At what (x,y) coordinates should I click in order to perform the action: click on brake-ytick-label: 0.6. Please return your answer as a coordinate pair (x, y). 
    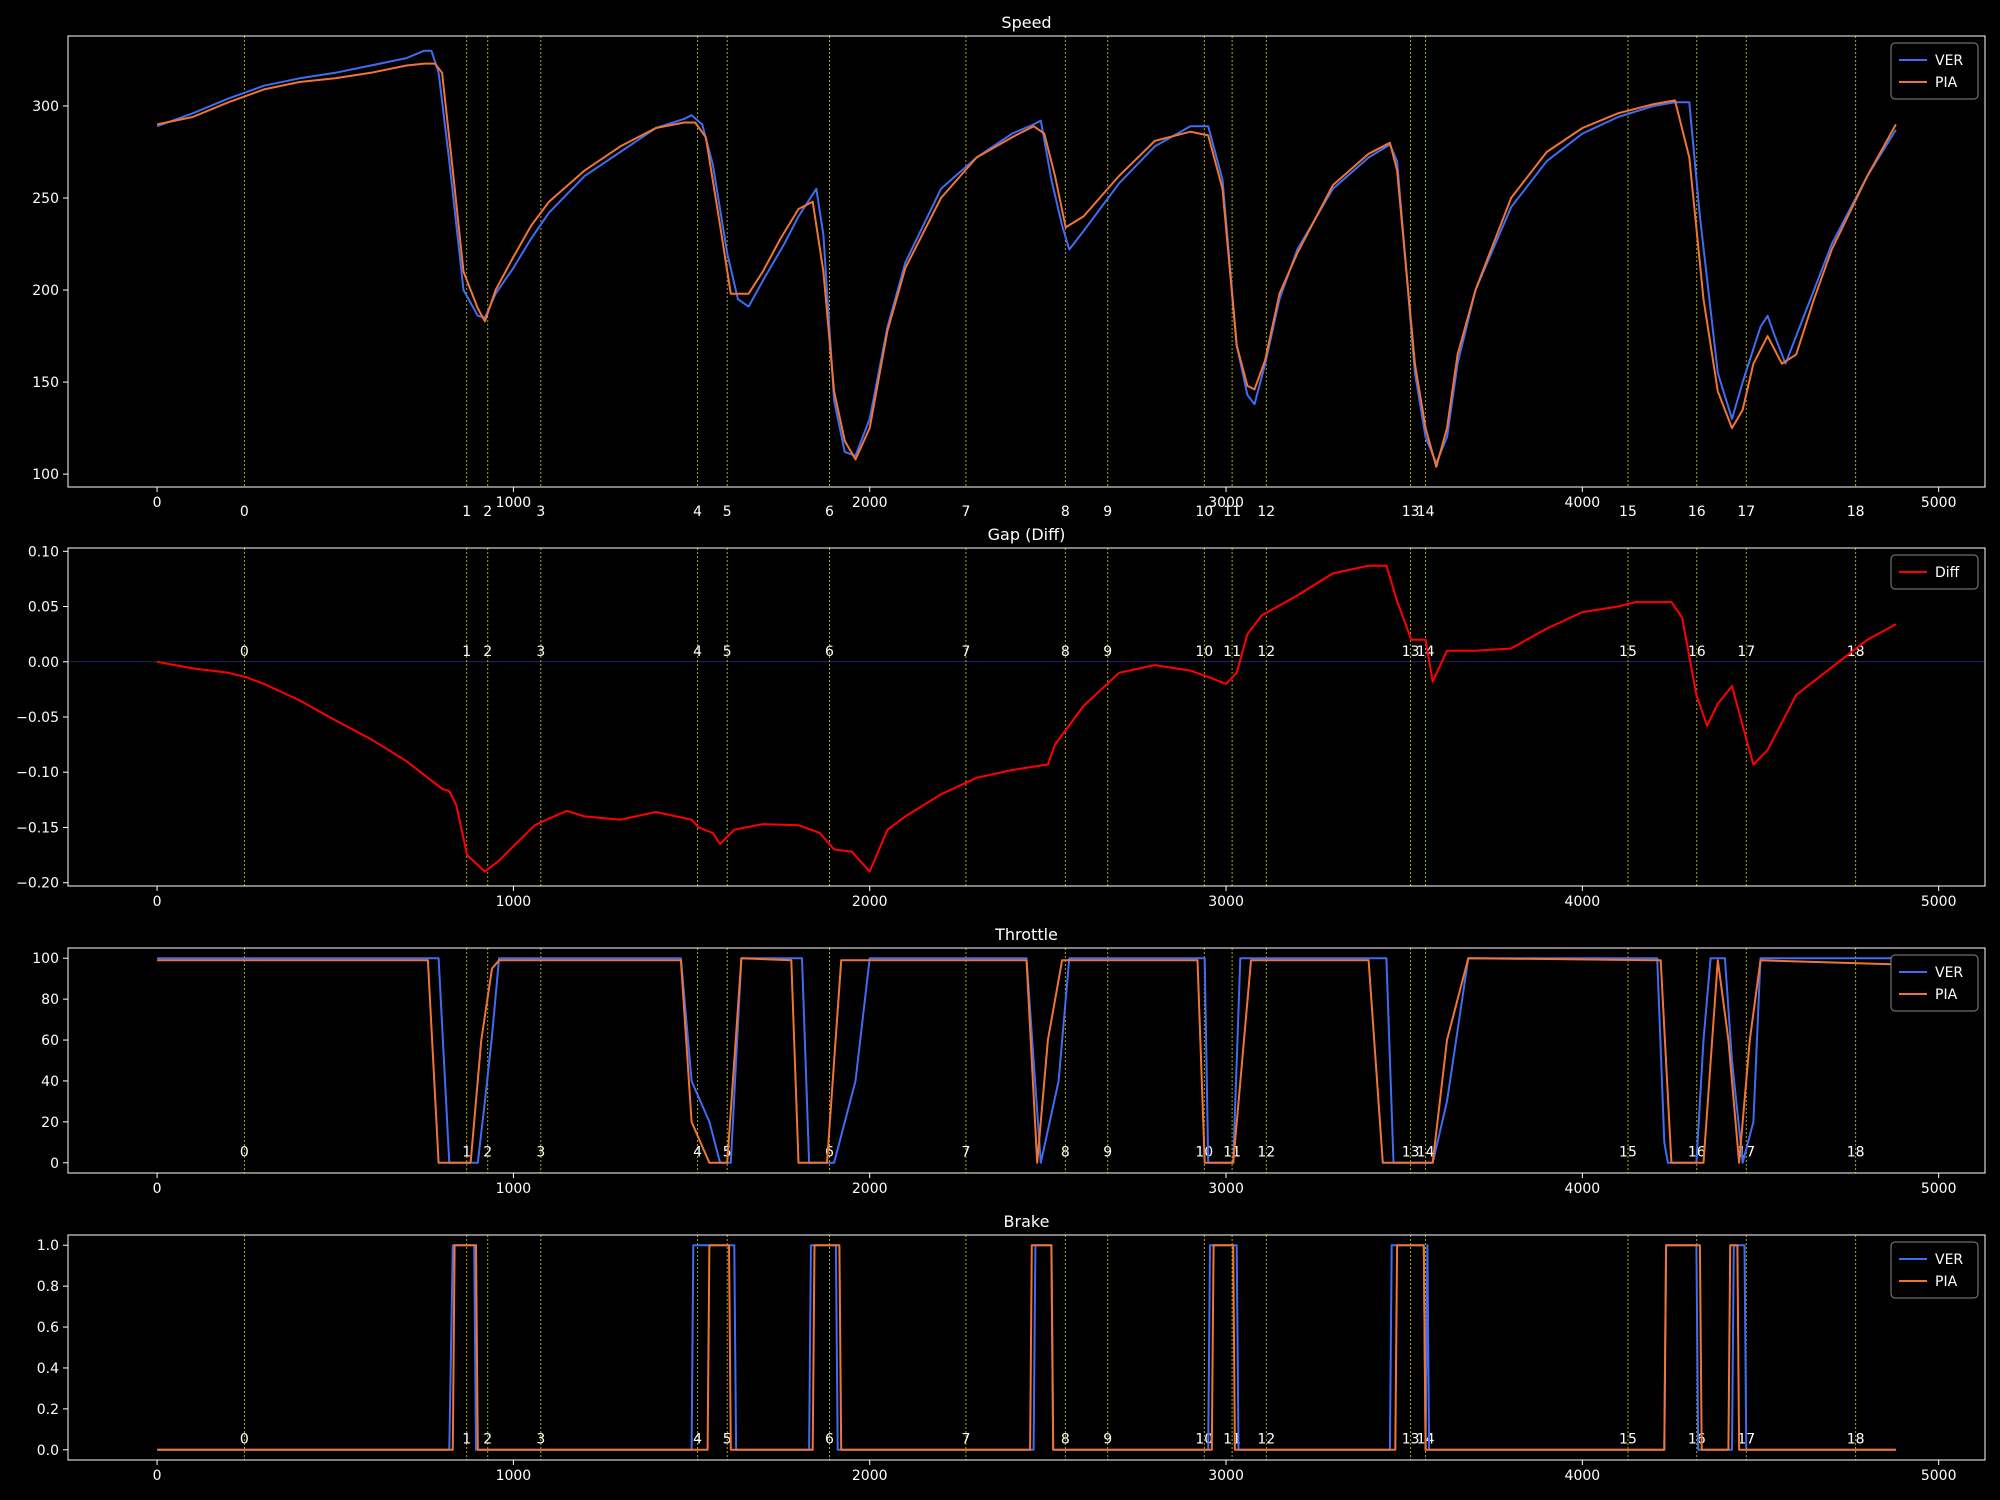
    Looking at the image, I should click on (48, 1328).